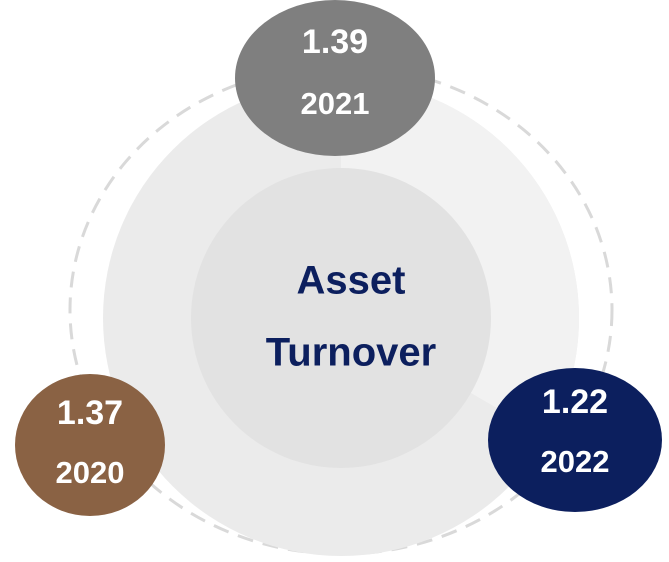 The width and height of the screenshot is (669, 562). What do you see at coordinates (351, 281) in the screenshot?
I see `center-title: Asset` at bounding box center [351, 281].